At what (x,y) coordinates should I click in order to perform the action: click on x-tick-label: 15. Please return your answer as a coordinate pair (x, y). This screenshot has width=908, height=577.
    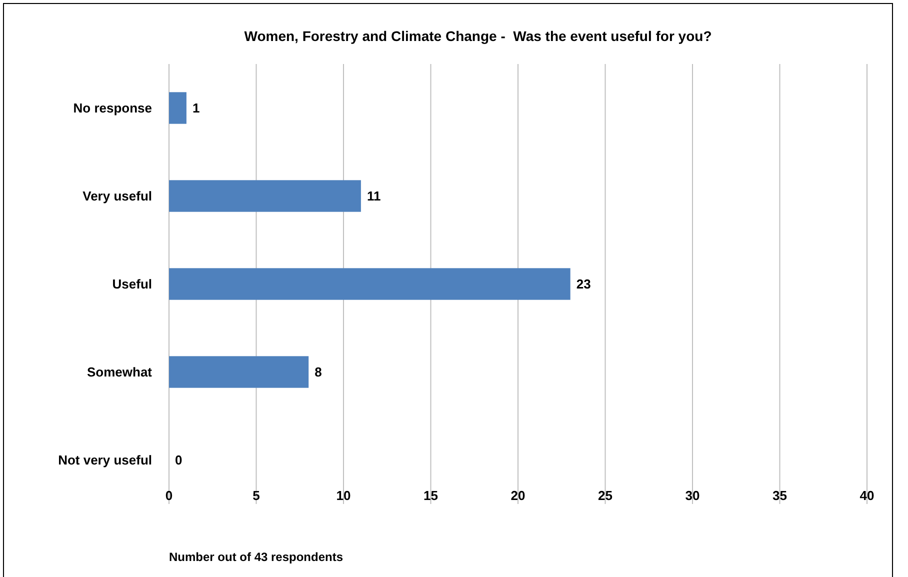
    Looking at the image, I should click on (431, 495).